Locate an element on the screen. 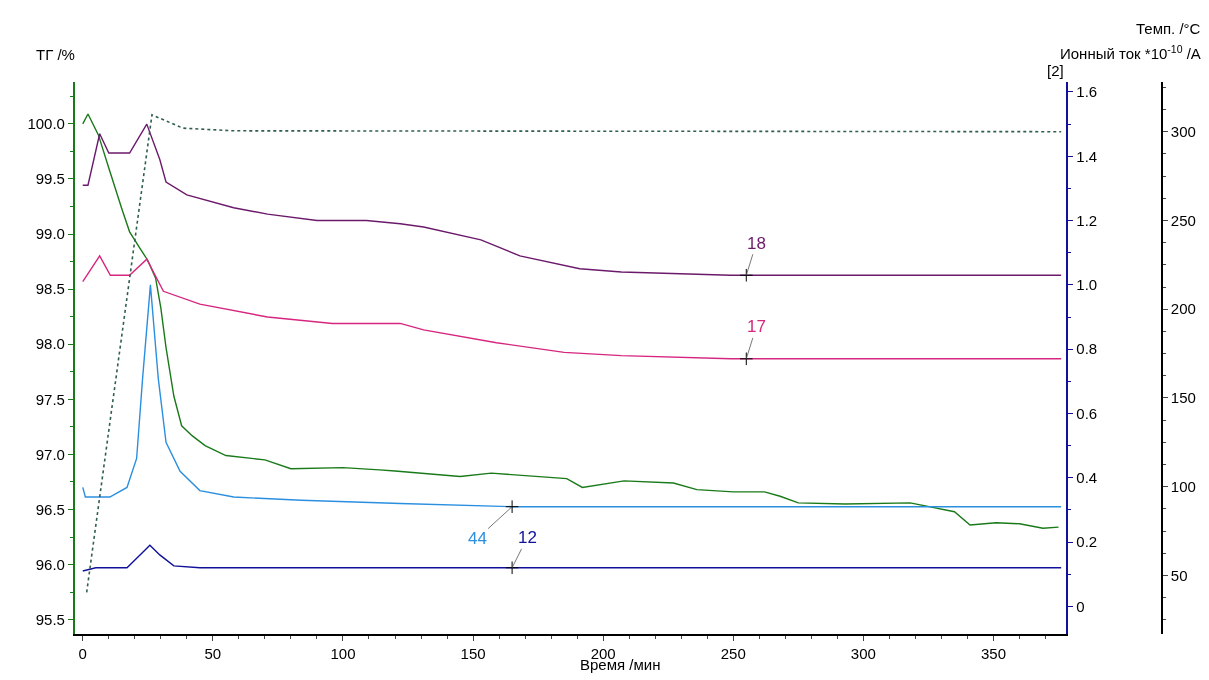  text: [2] is located at coordinates (1055, 70).